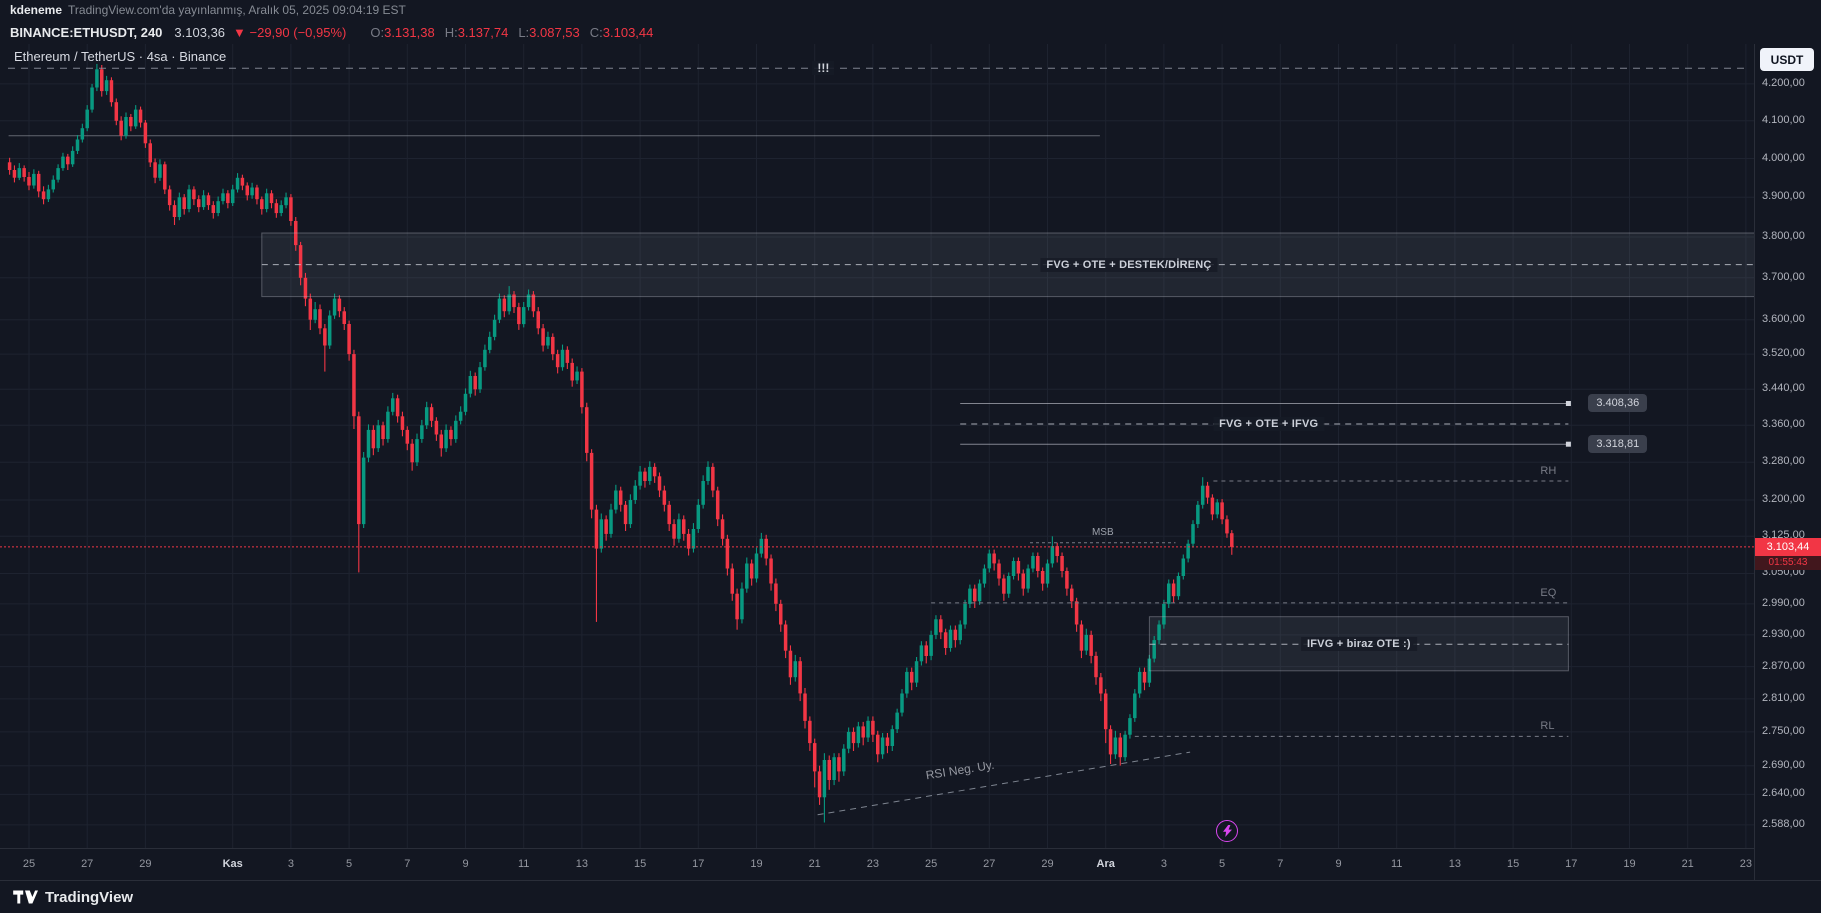 This screenshot has height=913, width=1821. I want to click on lightning-bolt-icon, so click(1227, 831).